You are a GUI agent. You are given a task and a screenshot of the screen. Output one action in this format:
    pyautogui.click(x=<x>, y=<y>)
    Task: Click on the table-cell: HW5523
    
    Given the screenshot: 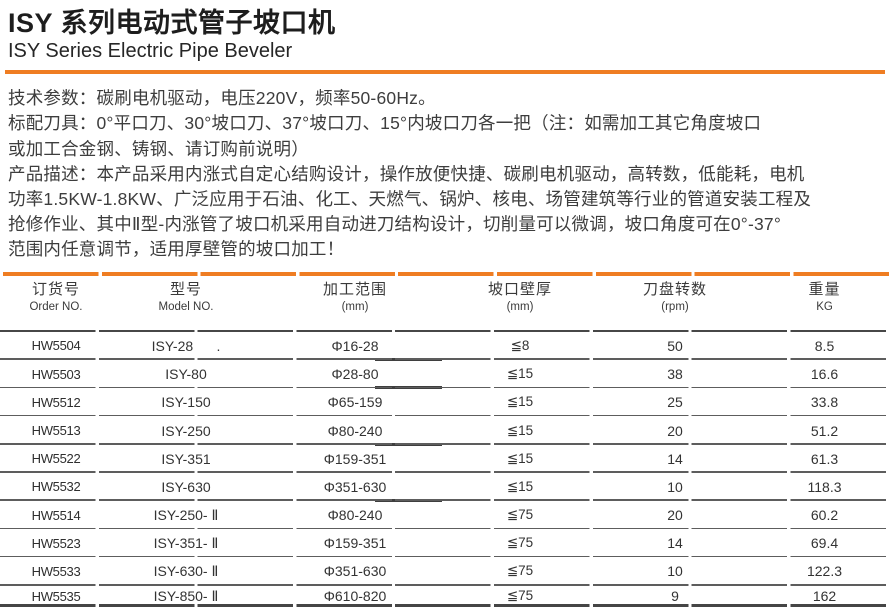 What is the action you would take?
    pyautogui.click(x=56, y=543)
    